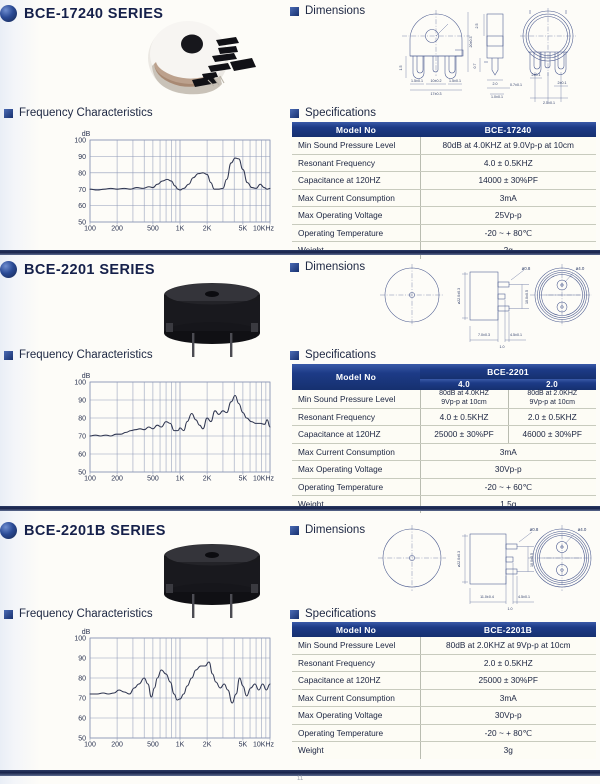 The width and height of the screenshot is (600, 784). What do you see at coordinates (508, 371) in the screenshot?
I see `col-header-model: BCE-2201` at bounding box center [508, 371].